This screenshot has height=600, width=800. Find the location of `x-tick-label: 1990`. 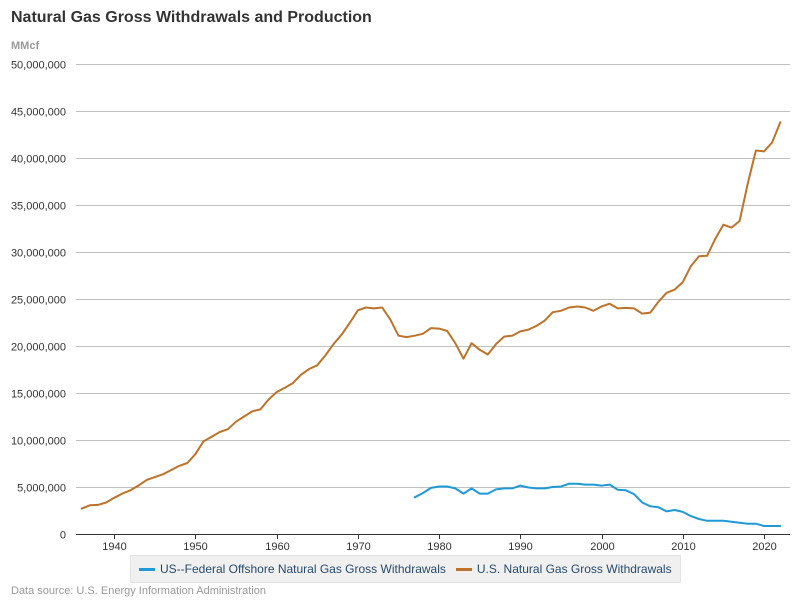

x-tick-label: 1990 is located at coordinates (520, 547).